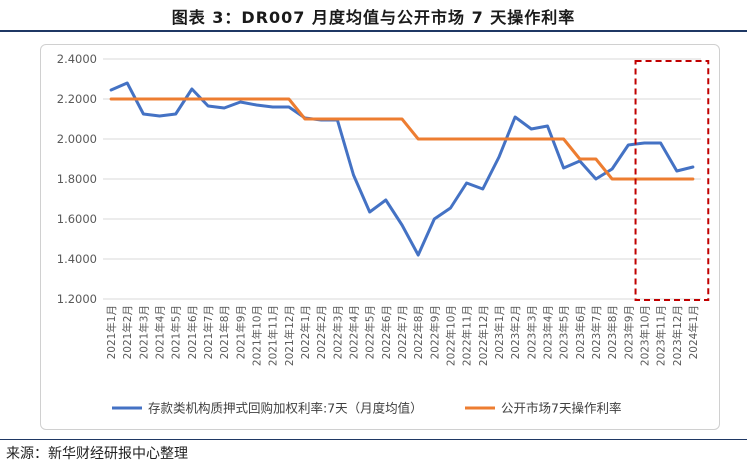 The height and width of the screenshot is (472, 747). I want to click on x-tick-label: 2022年4月, so click(354, 332).